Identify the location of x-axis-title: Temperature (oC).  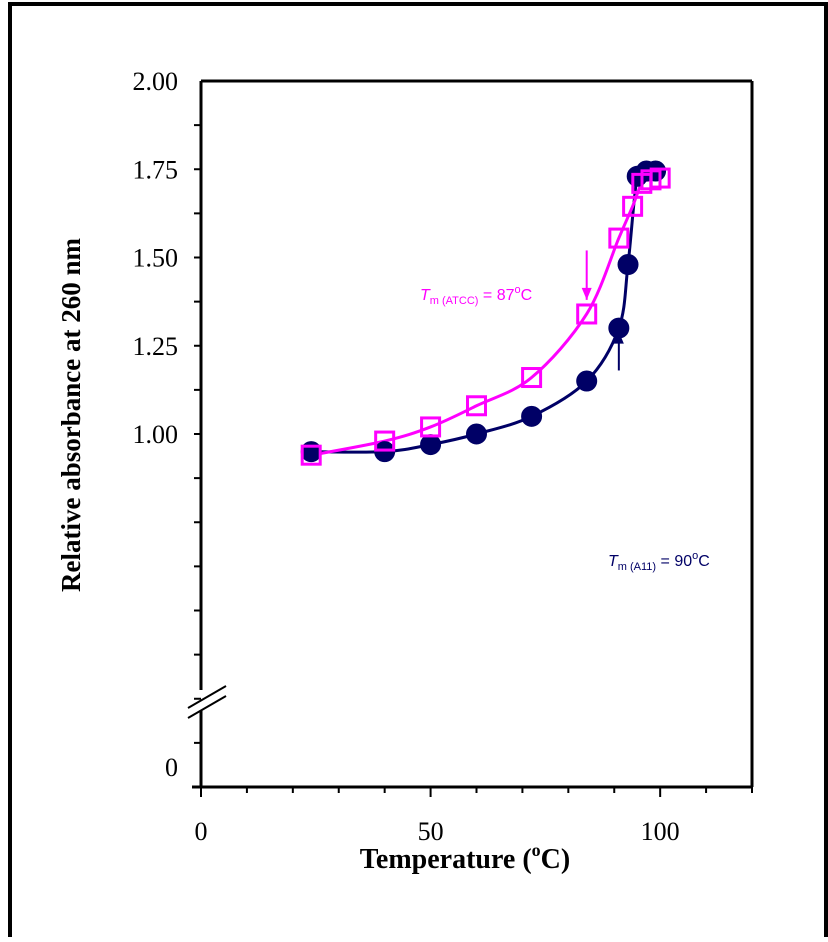
(465, 857).